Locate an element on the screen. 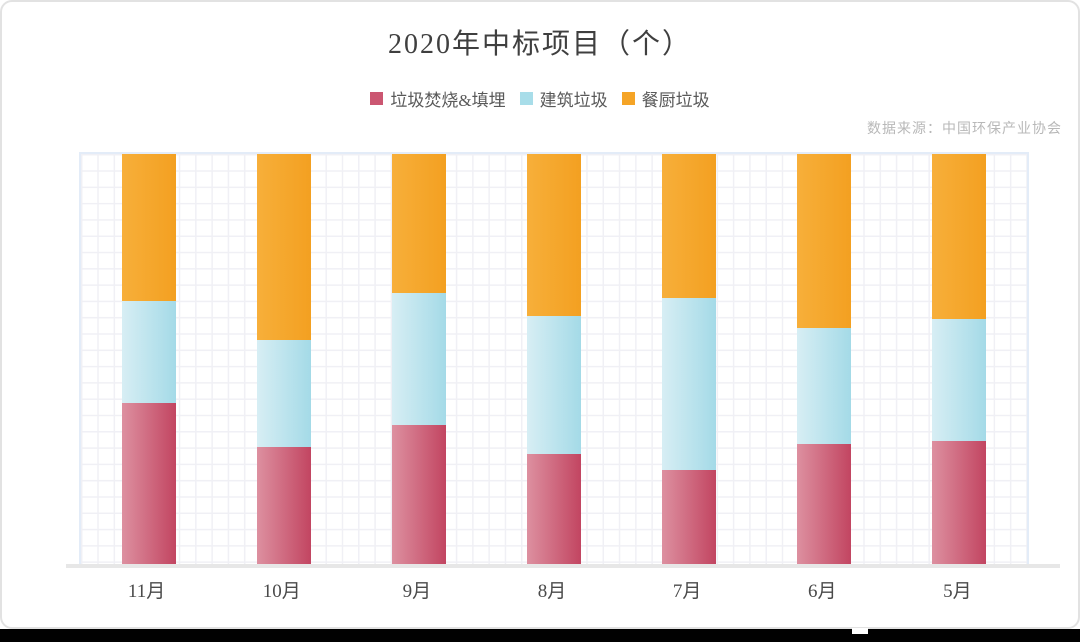 This screenshot has width=1080, height=642. x-tick-label: 5月 is located at coordinates (957, 591).